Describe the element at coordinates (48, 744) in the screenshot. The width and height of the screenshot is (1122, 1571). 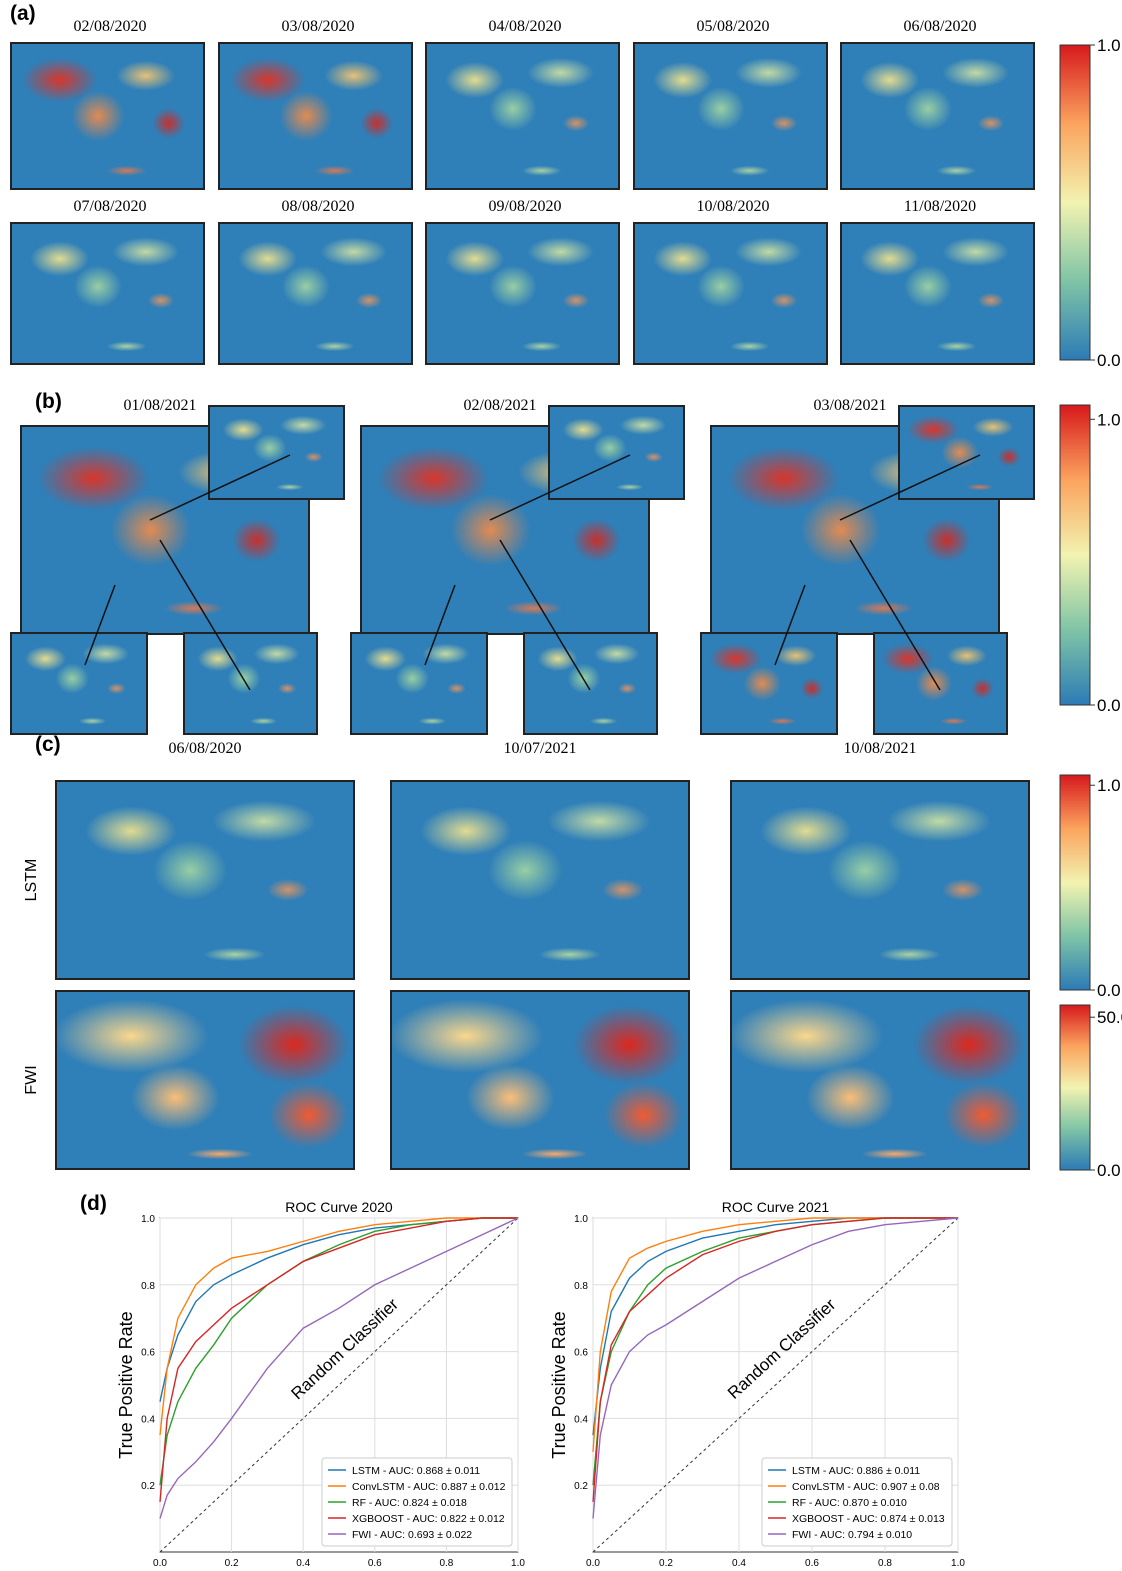
I see `panel-label: (c)` at that location.